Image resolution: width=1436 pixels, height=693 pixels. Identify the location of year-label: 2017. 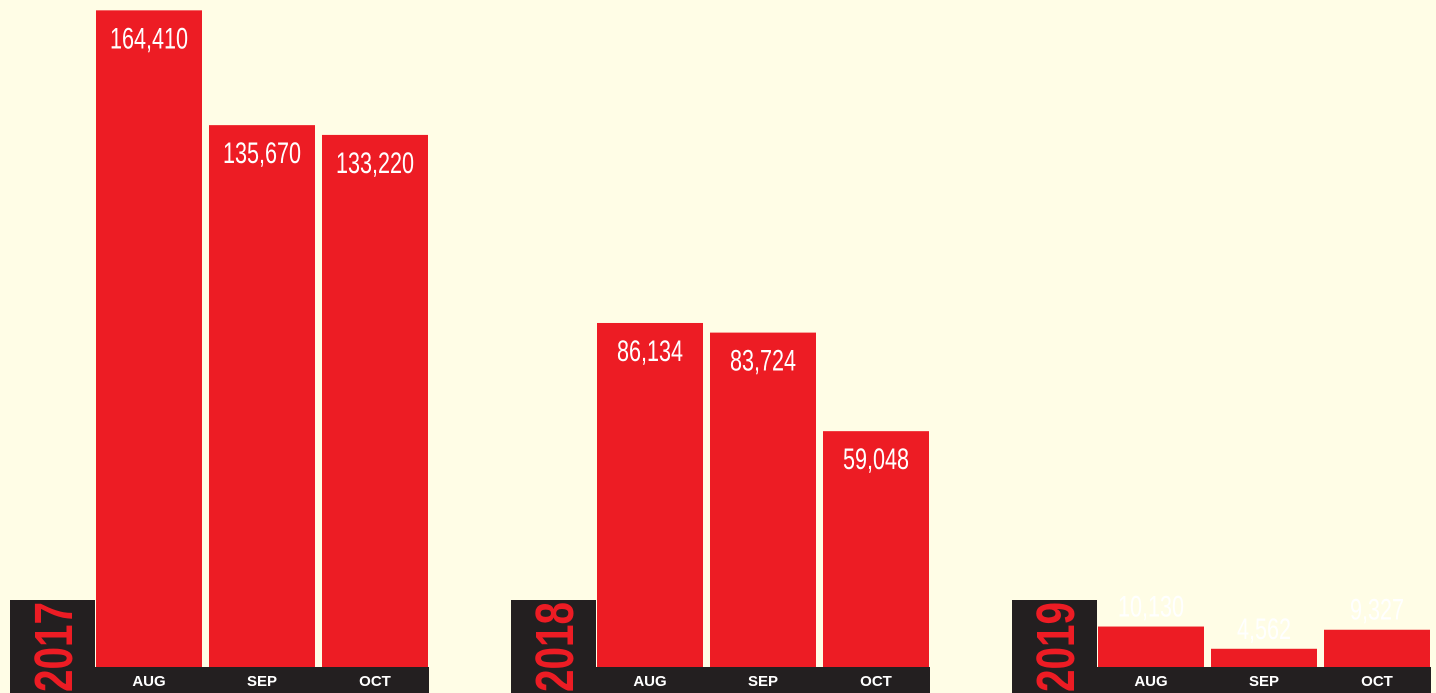
(54, 647).